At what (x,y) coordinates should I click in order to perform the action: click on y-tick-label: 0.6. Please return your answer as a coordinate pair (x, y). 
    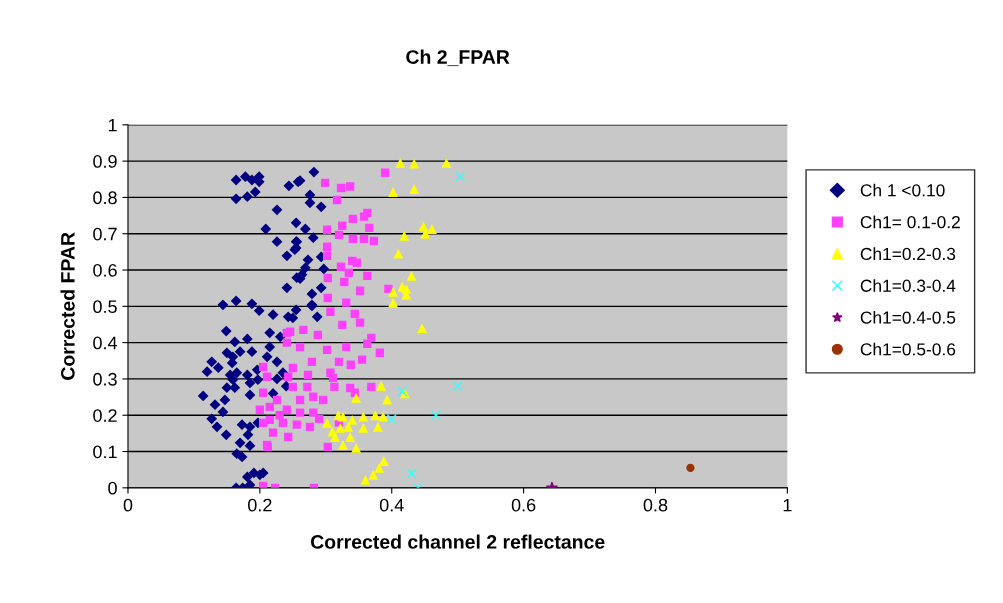
    Looking at the image, I should click on (105, 270).